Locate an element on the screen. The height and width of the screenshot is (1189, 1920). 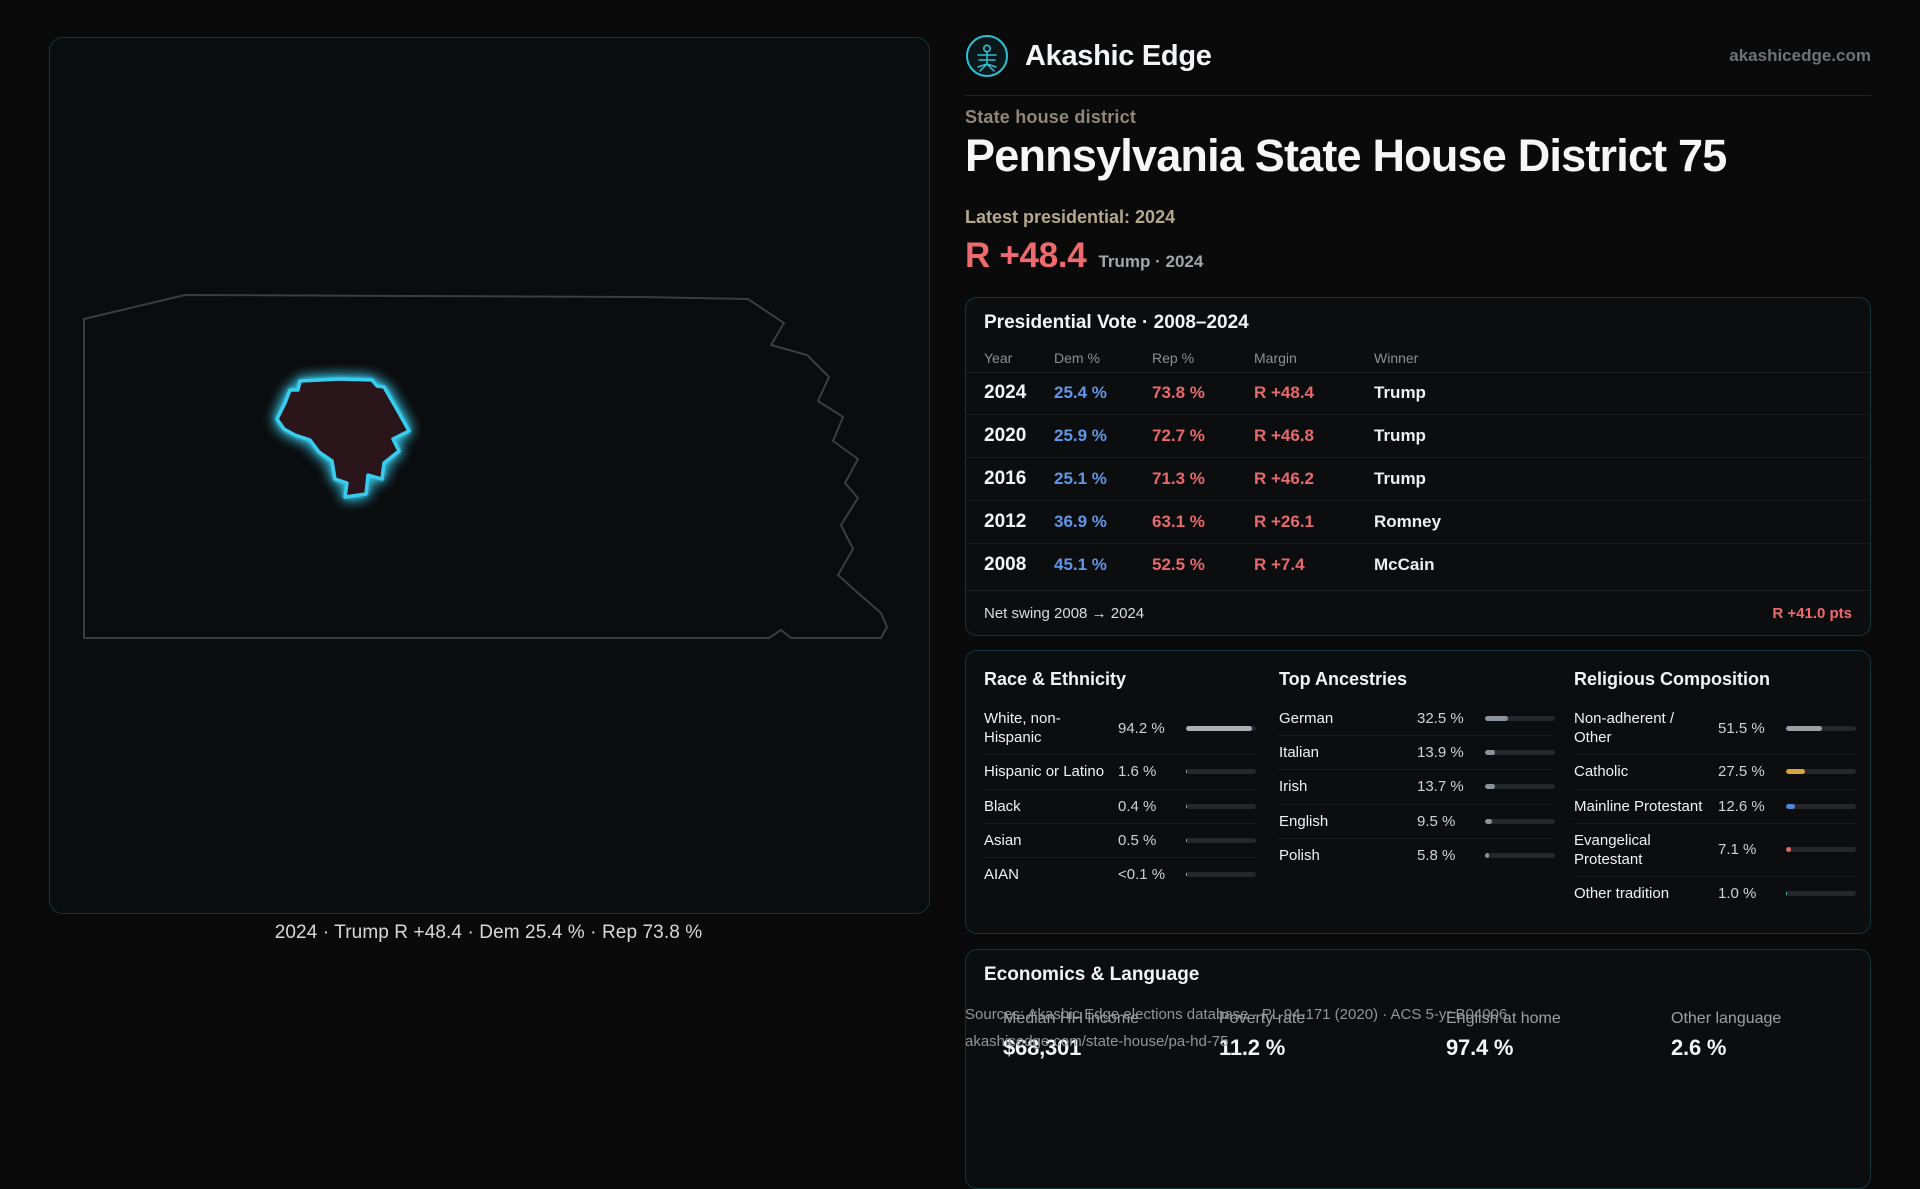
stat-row: Evangelical Protestant 7.1 % is located at coordinates (1715, 851).